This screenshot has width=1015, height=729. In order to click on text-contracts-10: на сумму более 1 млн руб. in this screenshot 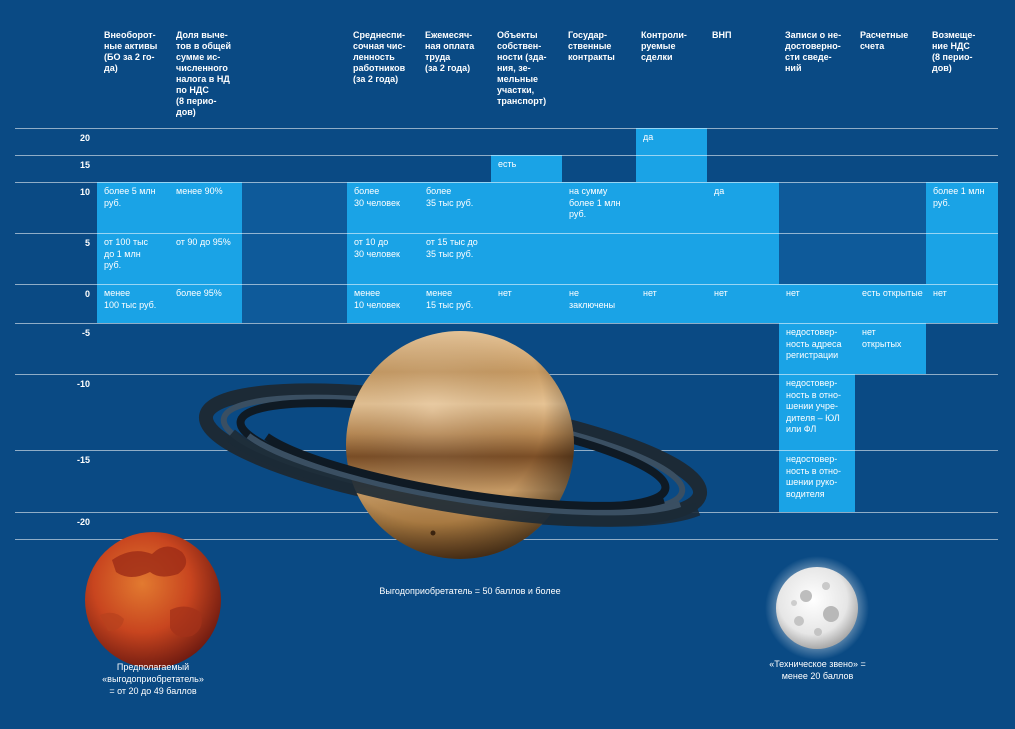, I will do `click(595, 202)`.